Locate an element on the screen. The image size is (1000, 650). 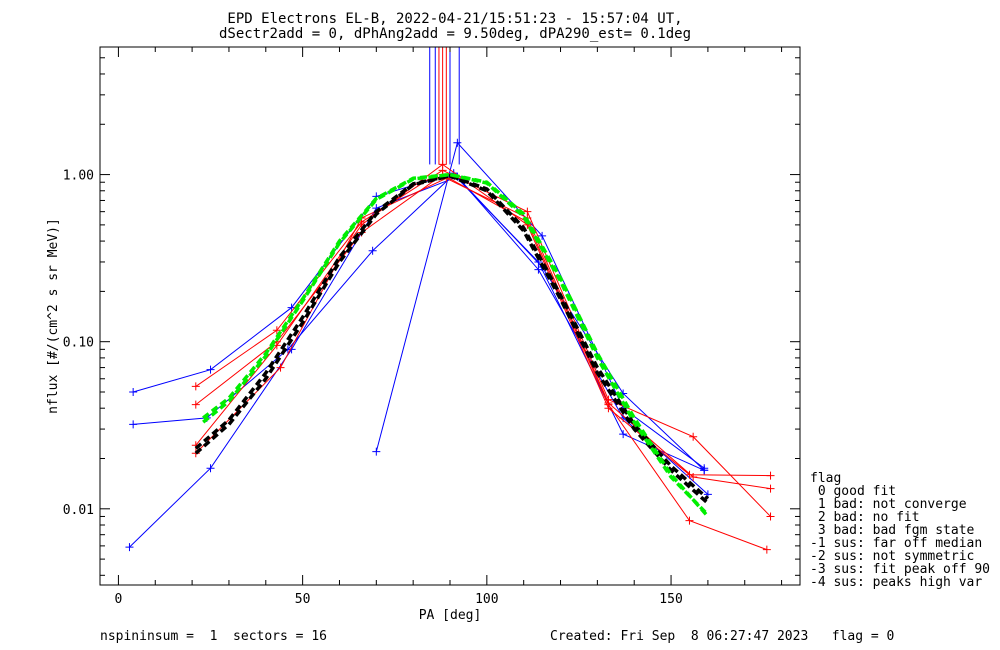
legend-item: 2 bad: no fit is located at coordinates (865, 517).